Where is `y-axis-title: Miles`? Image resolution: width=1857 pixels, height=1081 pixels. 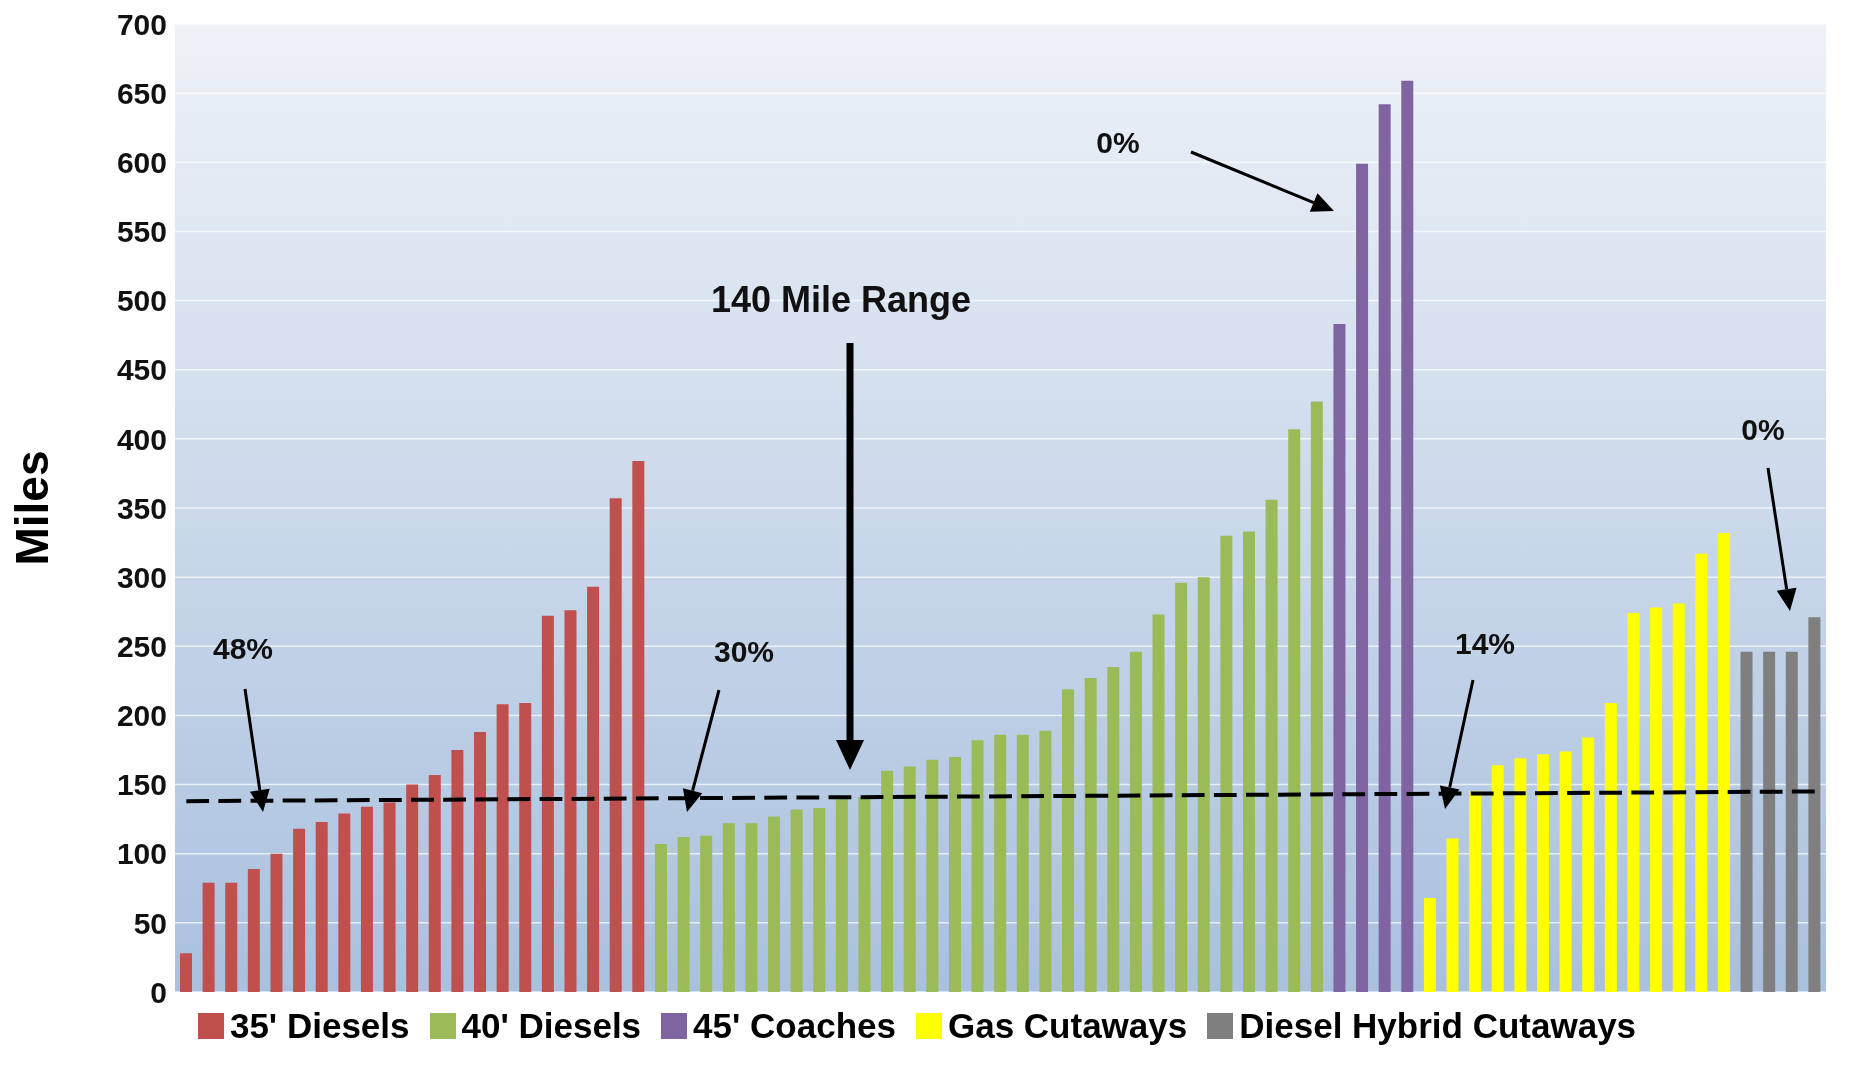
y-axis-title: Miles is located at coordinates (32, 508).